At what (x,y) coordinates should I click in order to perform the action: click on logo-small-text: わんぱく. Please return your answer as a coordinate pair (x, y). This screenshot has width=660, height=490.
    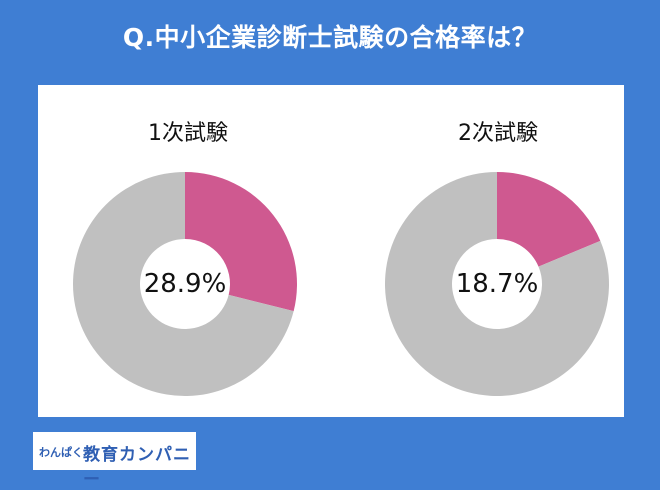
    Looking at the image, I should click on (61, 452).